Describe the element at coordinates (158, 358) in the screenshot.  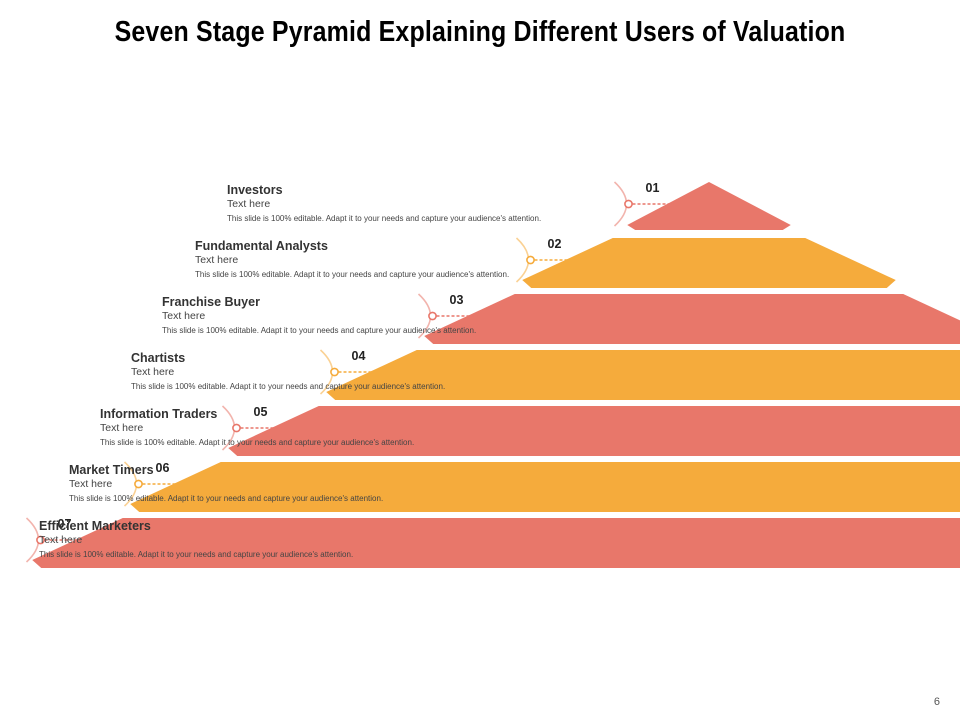
I see `stage-name: Chartists` at that location.